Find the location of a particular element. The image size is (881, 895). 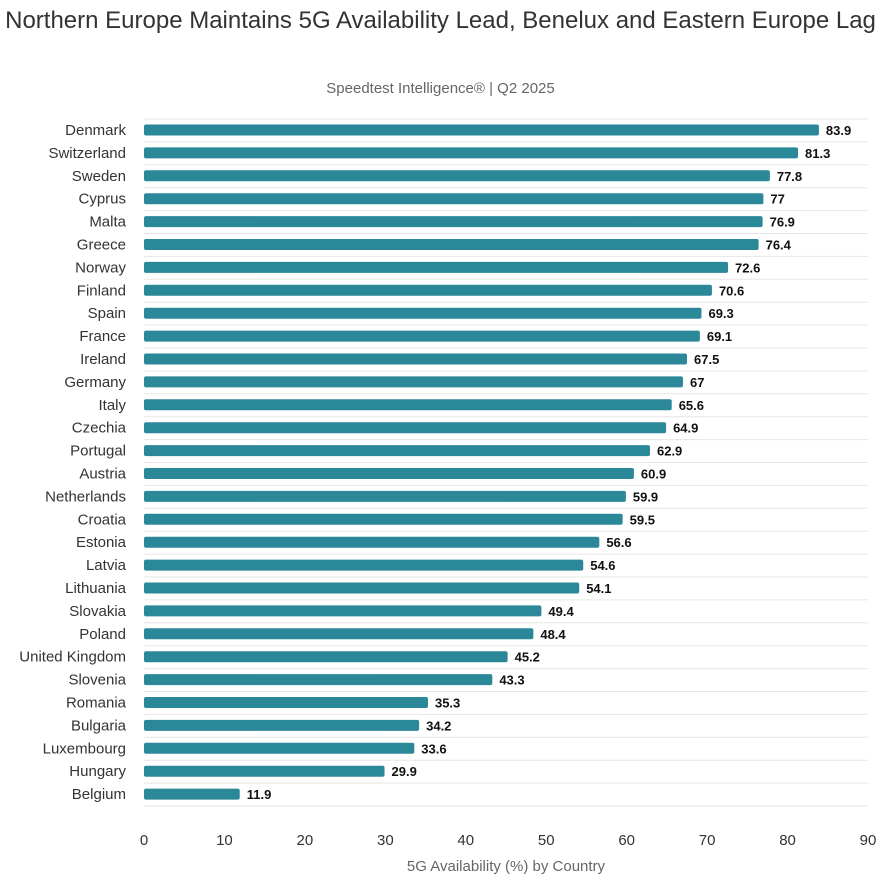

value-label: 64.9 is located at coordinates (685, 428).